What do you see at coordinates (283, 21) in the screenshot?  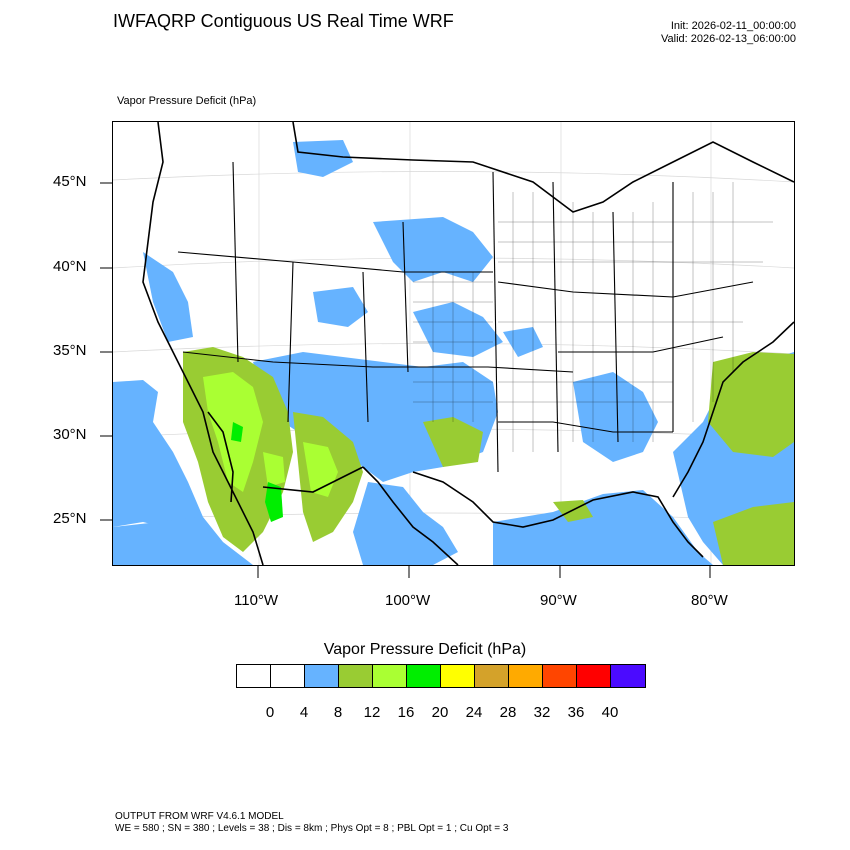 I see `plot-title: IWFAQRP Contiguous US Real Time WRF` at bounding box center [283, 21].